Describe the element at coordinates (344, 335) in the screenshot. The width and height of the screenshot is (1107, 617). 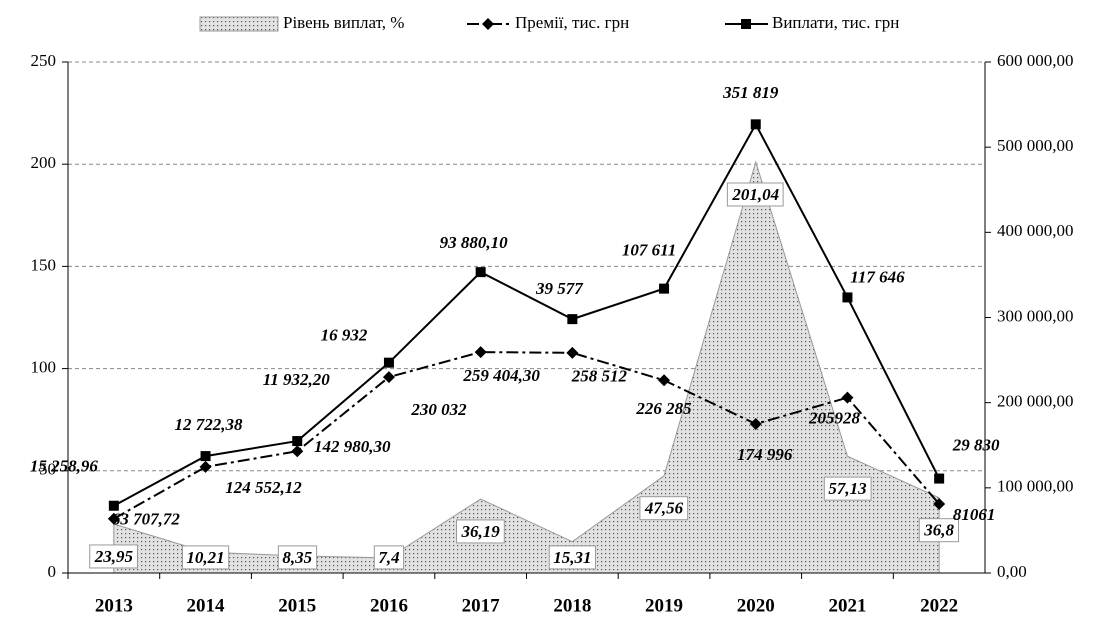
I see `data-label: 16 932` at that location.